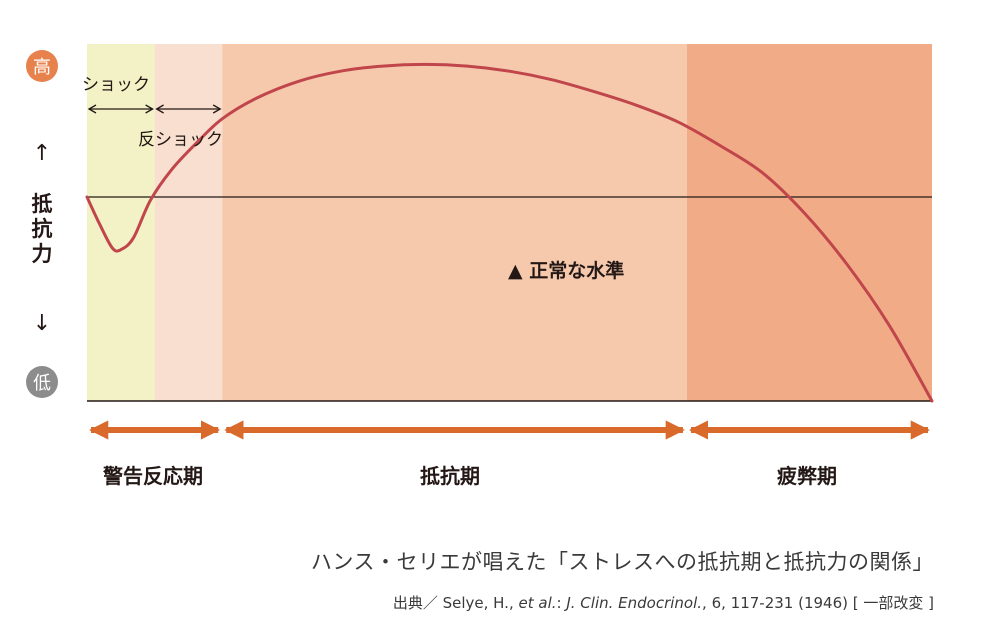 The image size is (1000, 643). I want to click on phase-label-2: 疲弊期, so click(807, 476).